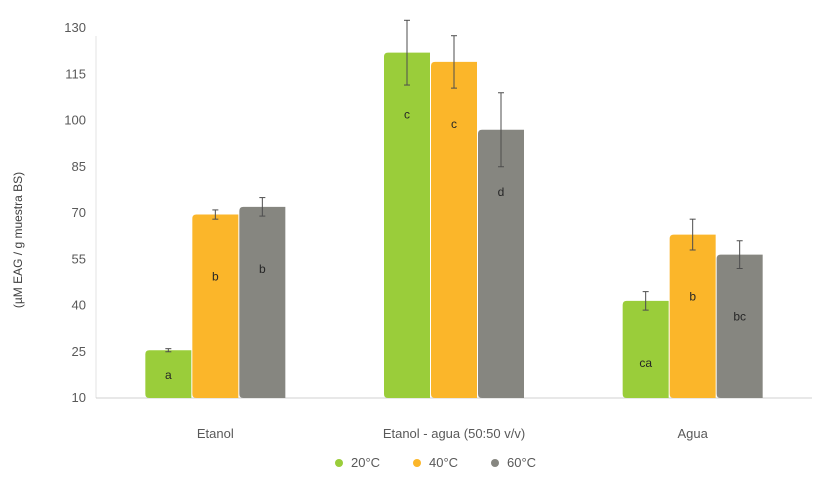  Describe the element at coordinates (79, 351) in the screenshot. I see `y-tick-label: 25` at that location.